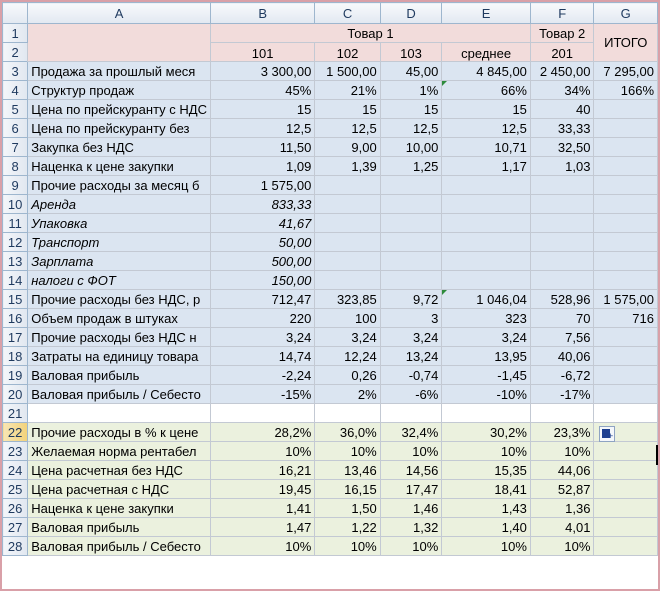 The height and width of the screenshot is (591, 660). Describe the element at coordinates (562, 508) in the screenshot. I see `value-cell: 1,36` at that location.